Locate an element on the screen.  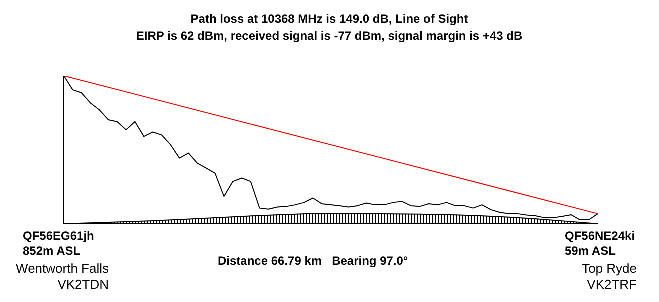
chart-title: Path loss at 10368 MHz is 149.0 dB, Line of Sight is located at coordinates (330, 19).